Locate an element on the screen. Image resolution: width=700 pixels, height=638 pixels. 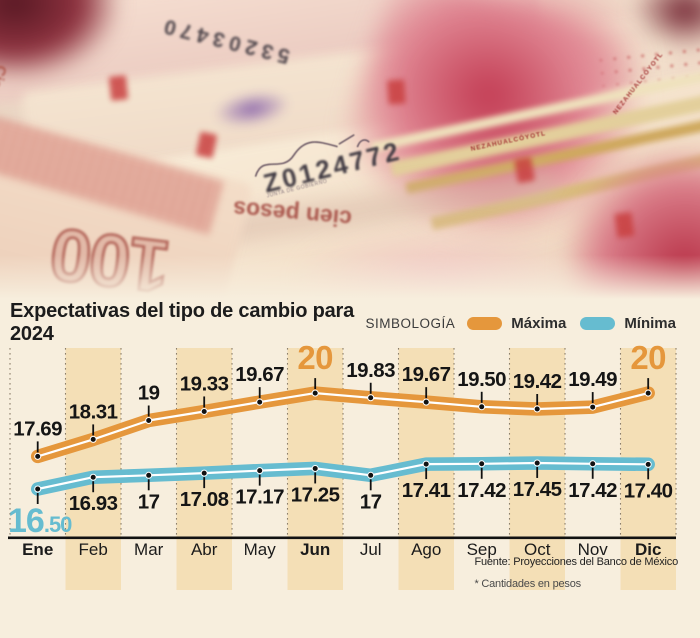
legend-swatch-minima is located at coordinates (598, 323).